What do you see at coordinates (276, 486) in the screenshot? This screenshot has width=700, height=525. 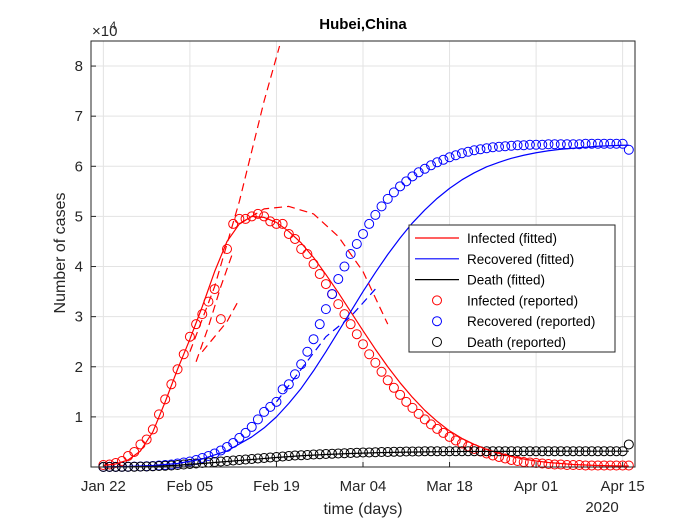 I see `x-tick-label: Feb 19` at bounding box center [276, 486].